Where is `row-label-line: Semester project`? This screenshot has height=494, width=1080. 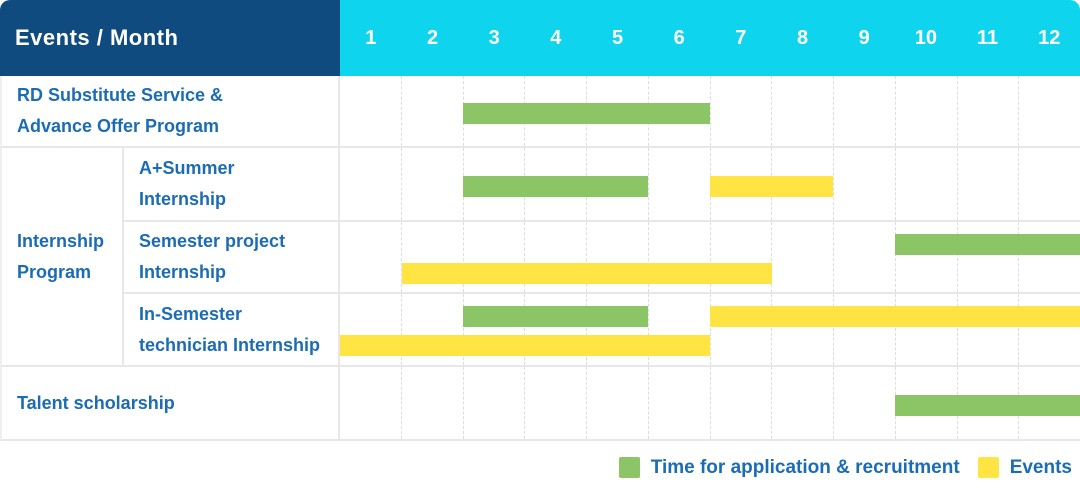
row-label-line: Semester project is located at coordinates (212, 241).